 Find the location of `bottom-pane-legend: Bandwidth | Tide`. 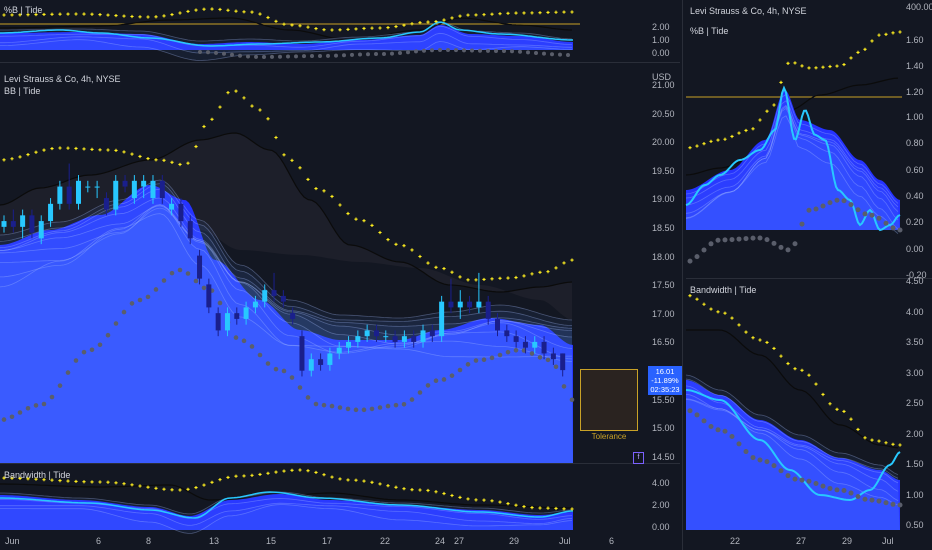

bottom-pane-legend: Bandwidth | Tide is located at coordinates (37, 475).